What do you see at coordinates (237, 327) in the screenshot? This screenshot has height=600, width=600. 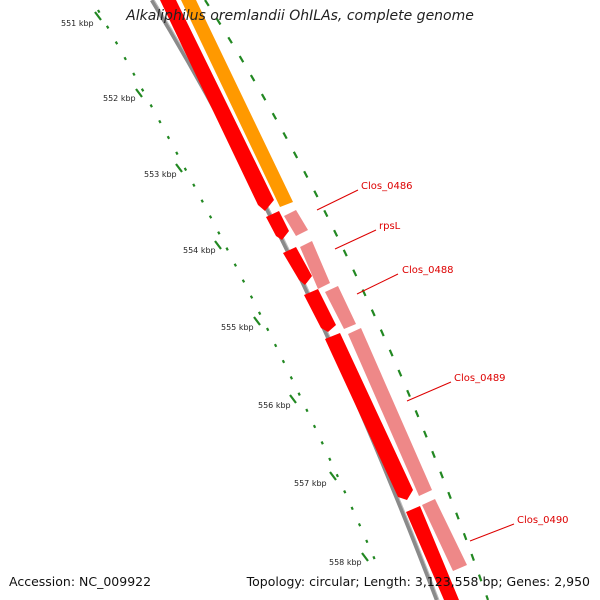 I see `tick-label-555: 555 kbp` at bounding box center [237, 327].